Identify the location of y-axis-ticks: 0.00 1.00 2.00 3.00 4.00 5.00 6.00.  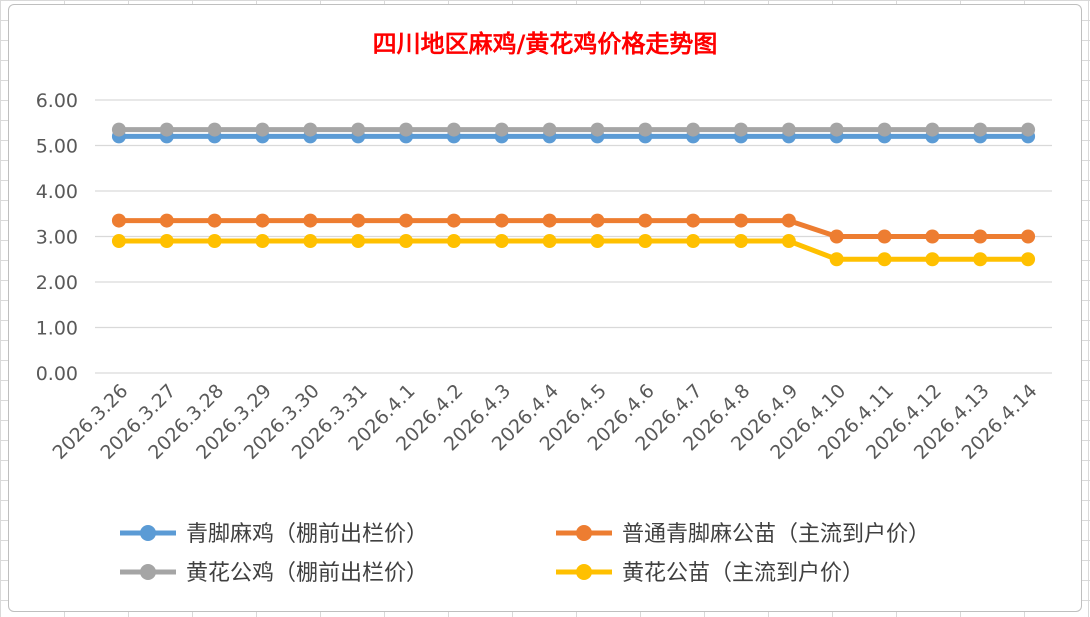
(57, 237).